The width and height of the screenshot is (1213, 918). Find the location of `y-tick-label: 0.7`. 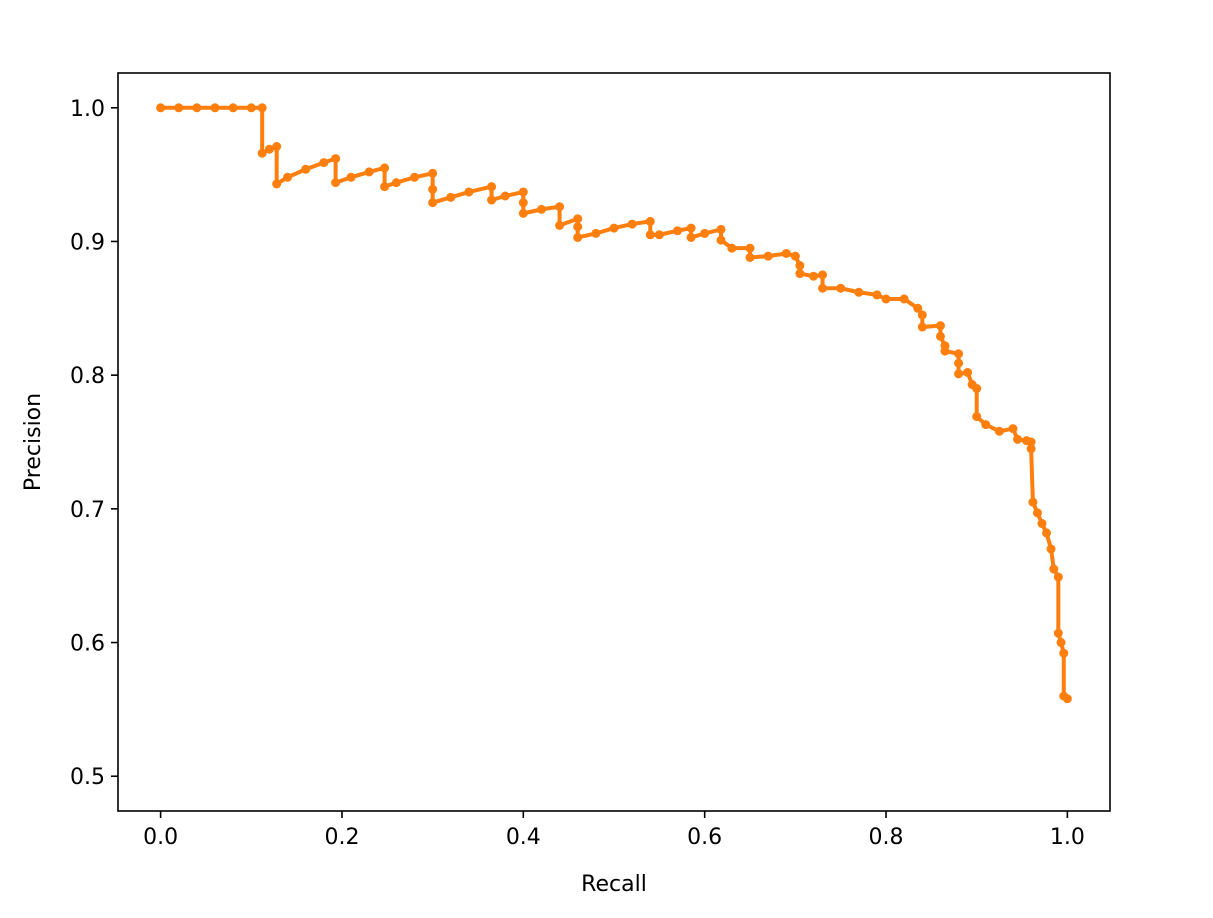

y-tick-label: 0.7 is located at coordinates (87, 510).